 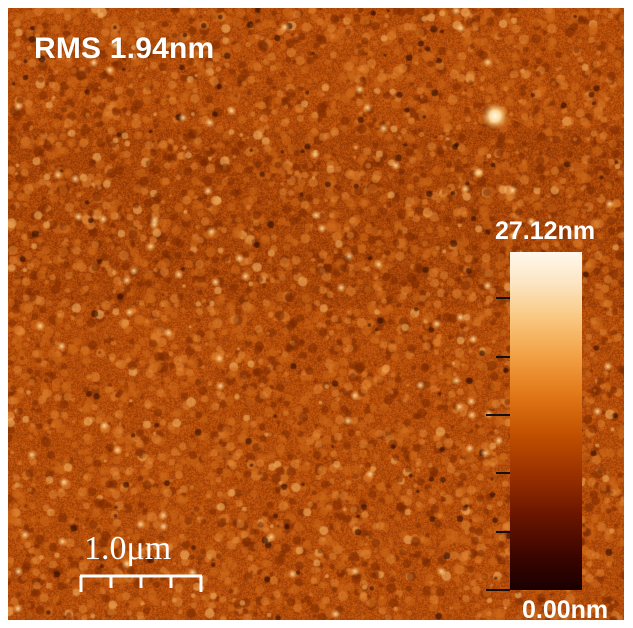 What do you see at coordinates (128, 548) in the screenshot?
I see `scale-bar-label: 1.0μm` at bounding box center [128, 548].